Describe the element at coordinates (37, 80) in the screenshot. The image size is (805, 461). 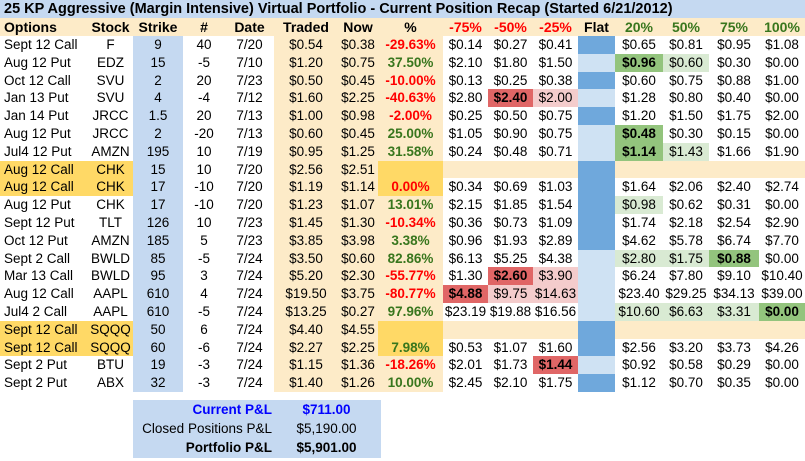
I see `cell-options: Oct 12 Call` at that location.